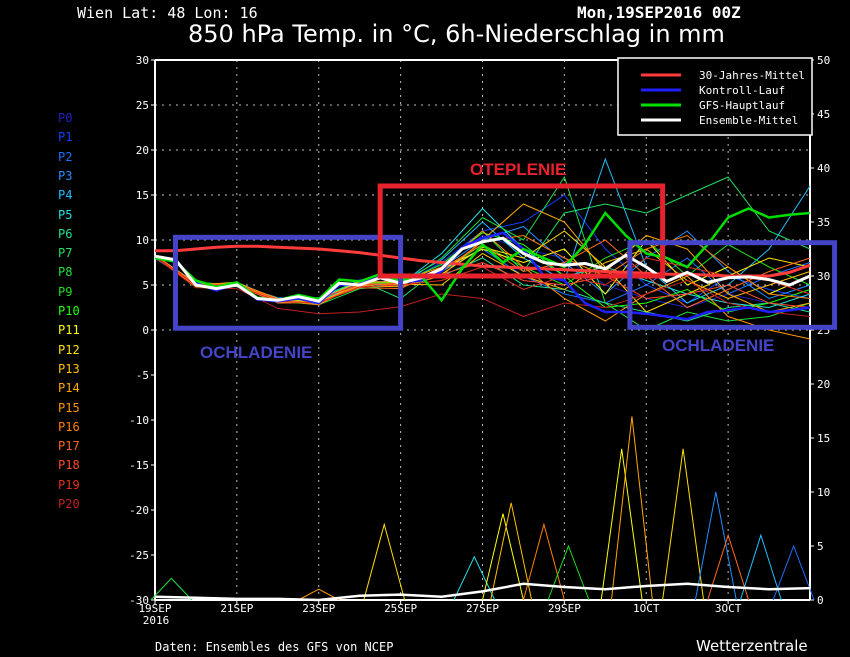 This screenshot has width=850, height=657. I want to click on y-tick-label-right: 5, so click(820, 546).